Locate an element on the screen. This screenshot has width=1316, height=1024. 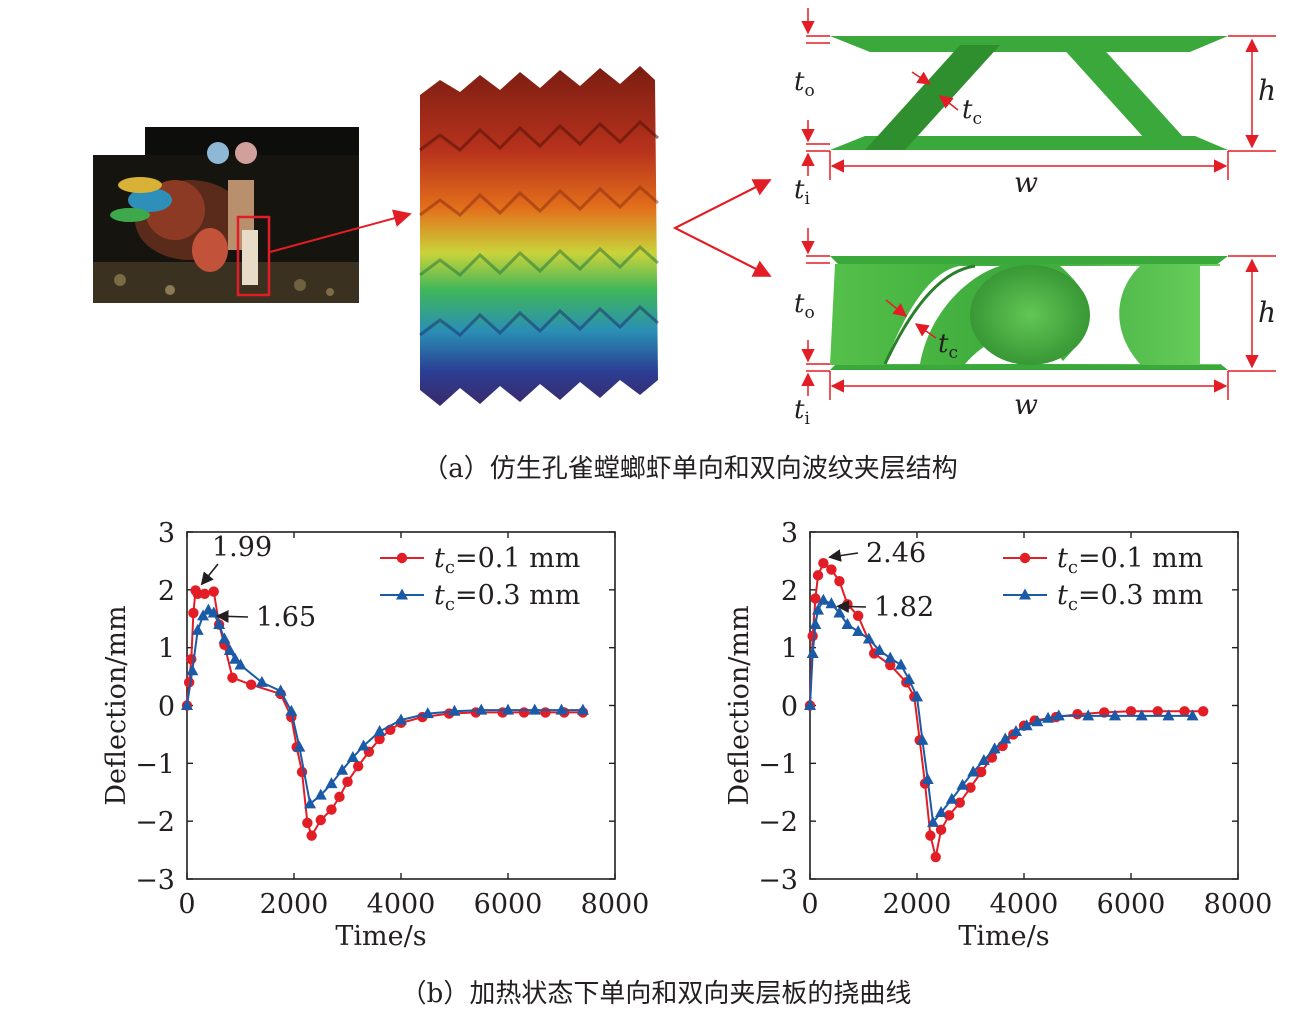
arrow-photo-to-structure is located at coordinates (340, 231).